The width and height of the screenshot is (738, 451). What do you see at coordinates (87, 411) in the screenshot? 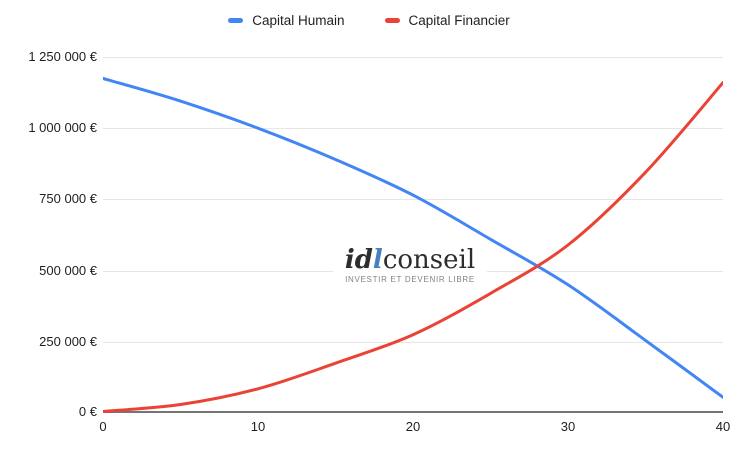
I see `y-tick-label: 0 €` at bounding box center [87, 411].